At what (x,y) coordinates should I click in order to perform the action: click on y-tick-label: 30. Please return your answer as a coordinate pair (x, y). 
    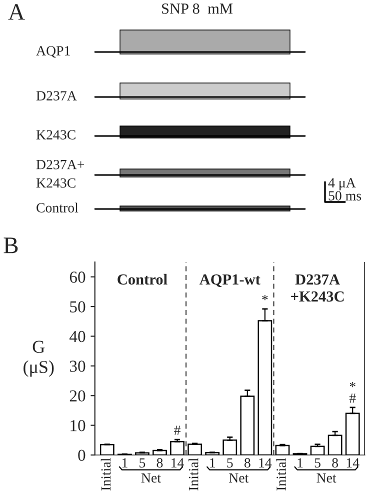
    Looking at the image, I should click on (78, 366).